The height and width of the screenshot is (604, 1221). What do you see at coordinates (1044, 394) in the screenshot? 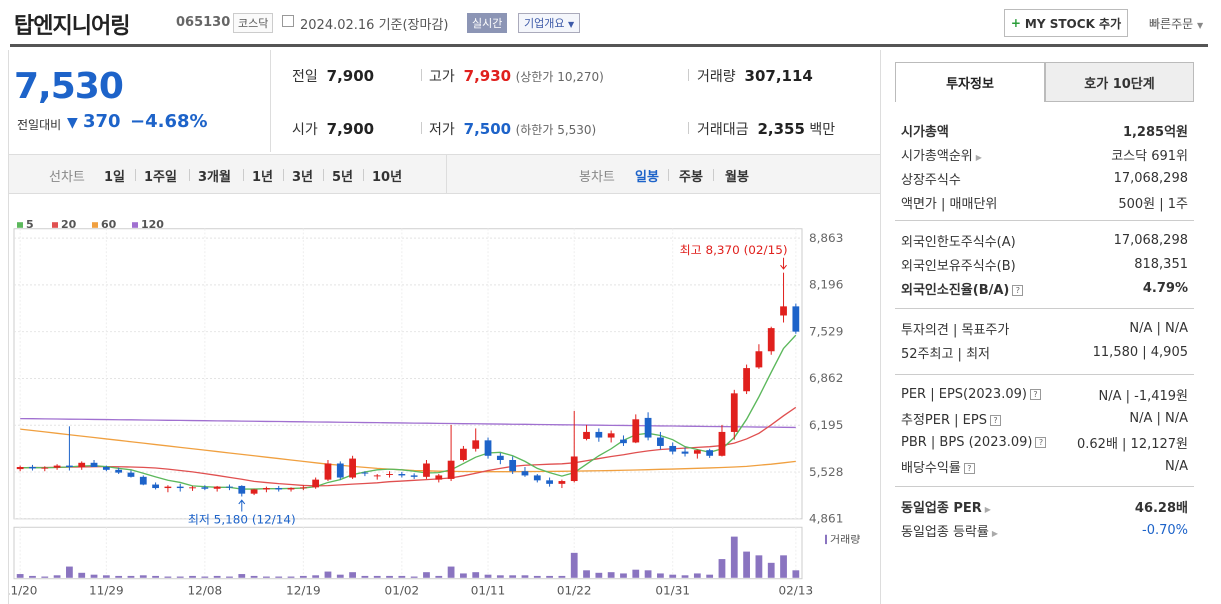
I see `info-row: PER | EPS(2023.09)? N/A | -1,419원` at bounding box center [1044, 394].